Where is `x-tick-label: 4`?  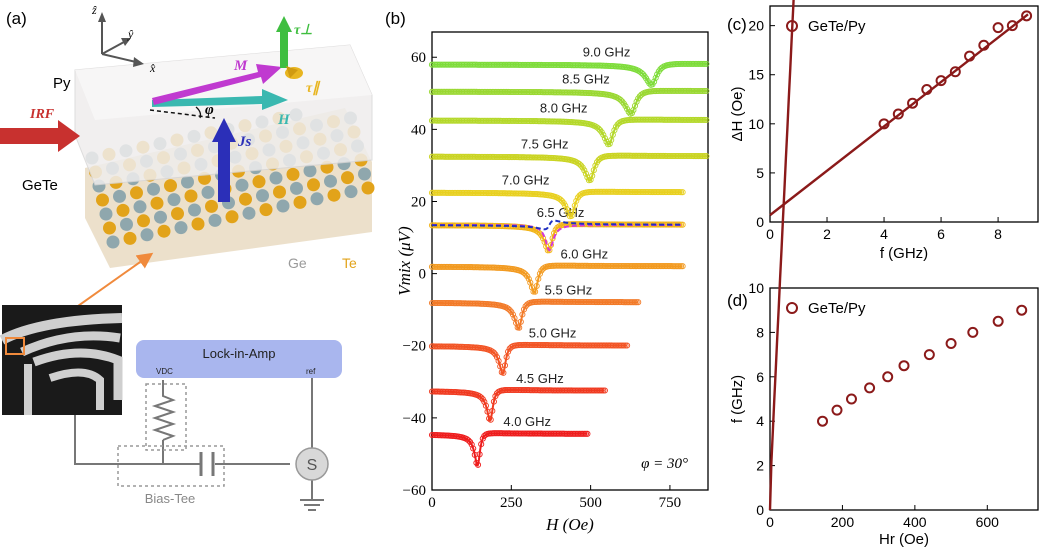
x-tick-label: 4 is located at coordinates (884, 234).